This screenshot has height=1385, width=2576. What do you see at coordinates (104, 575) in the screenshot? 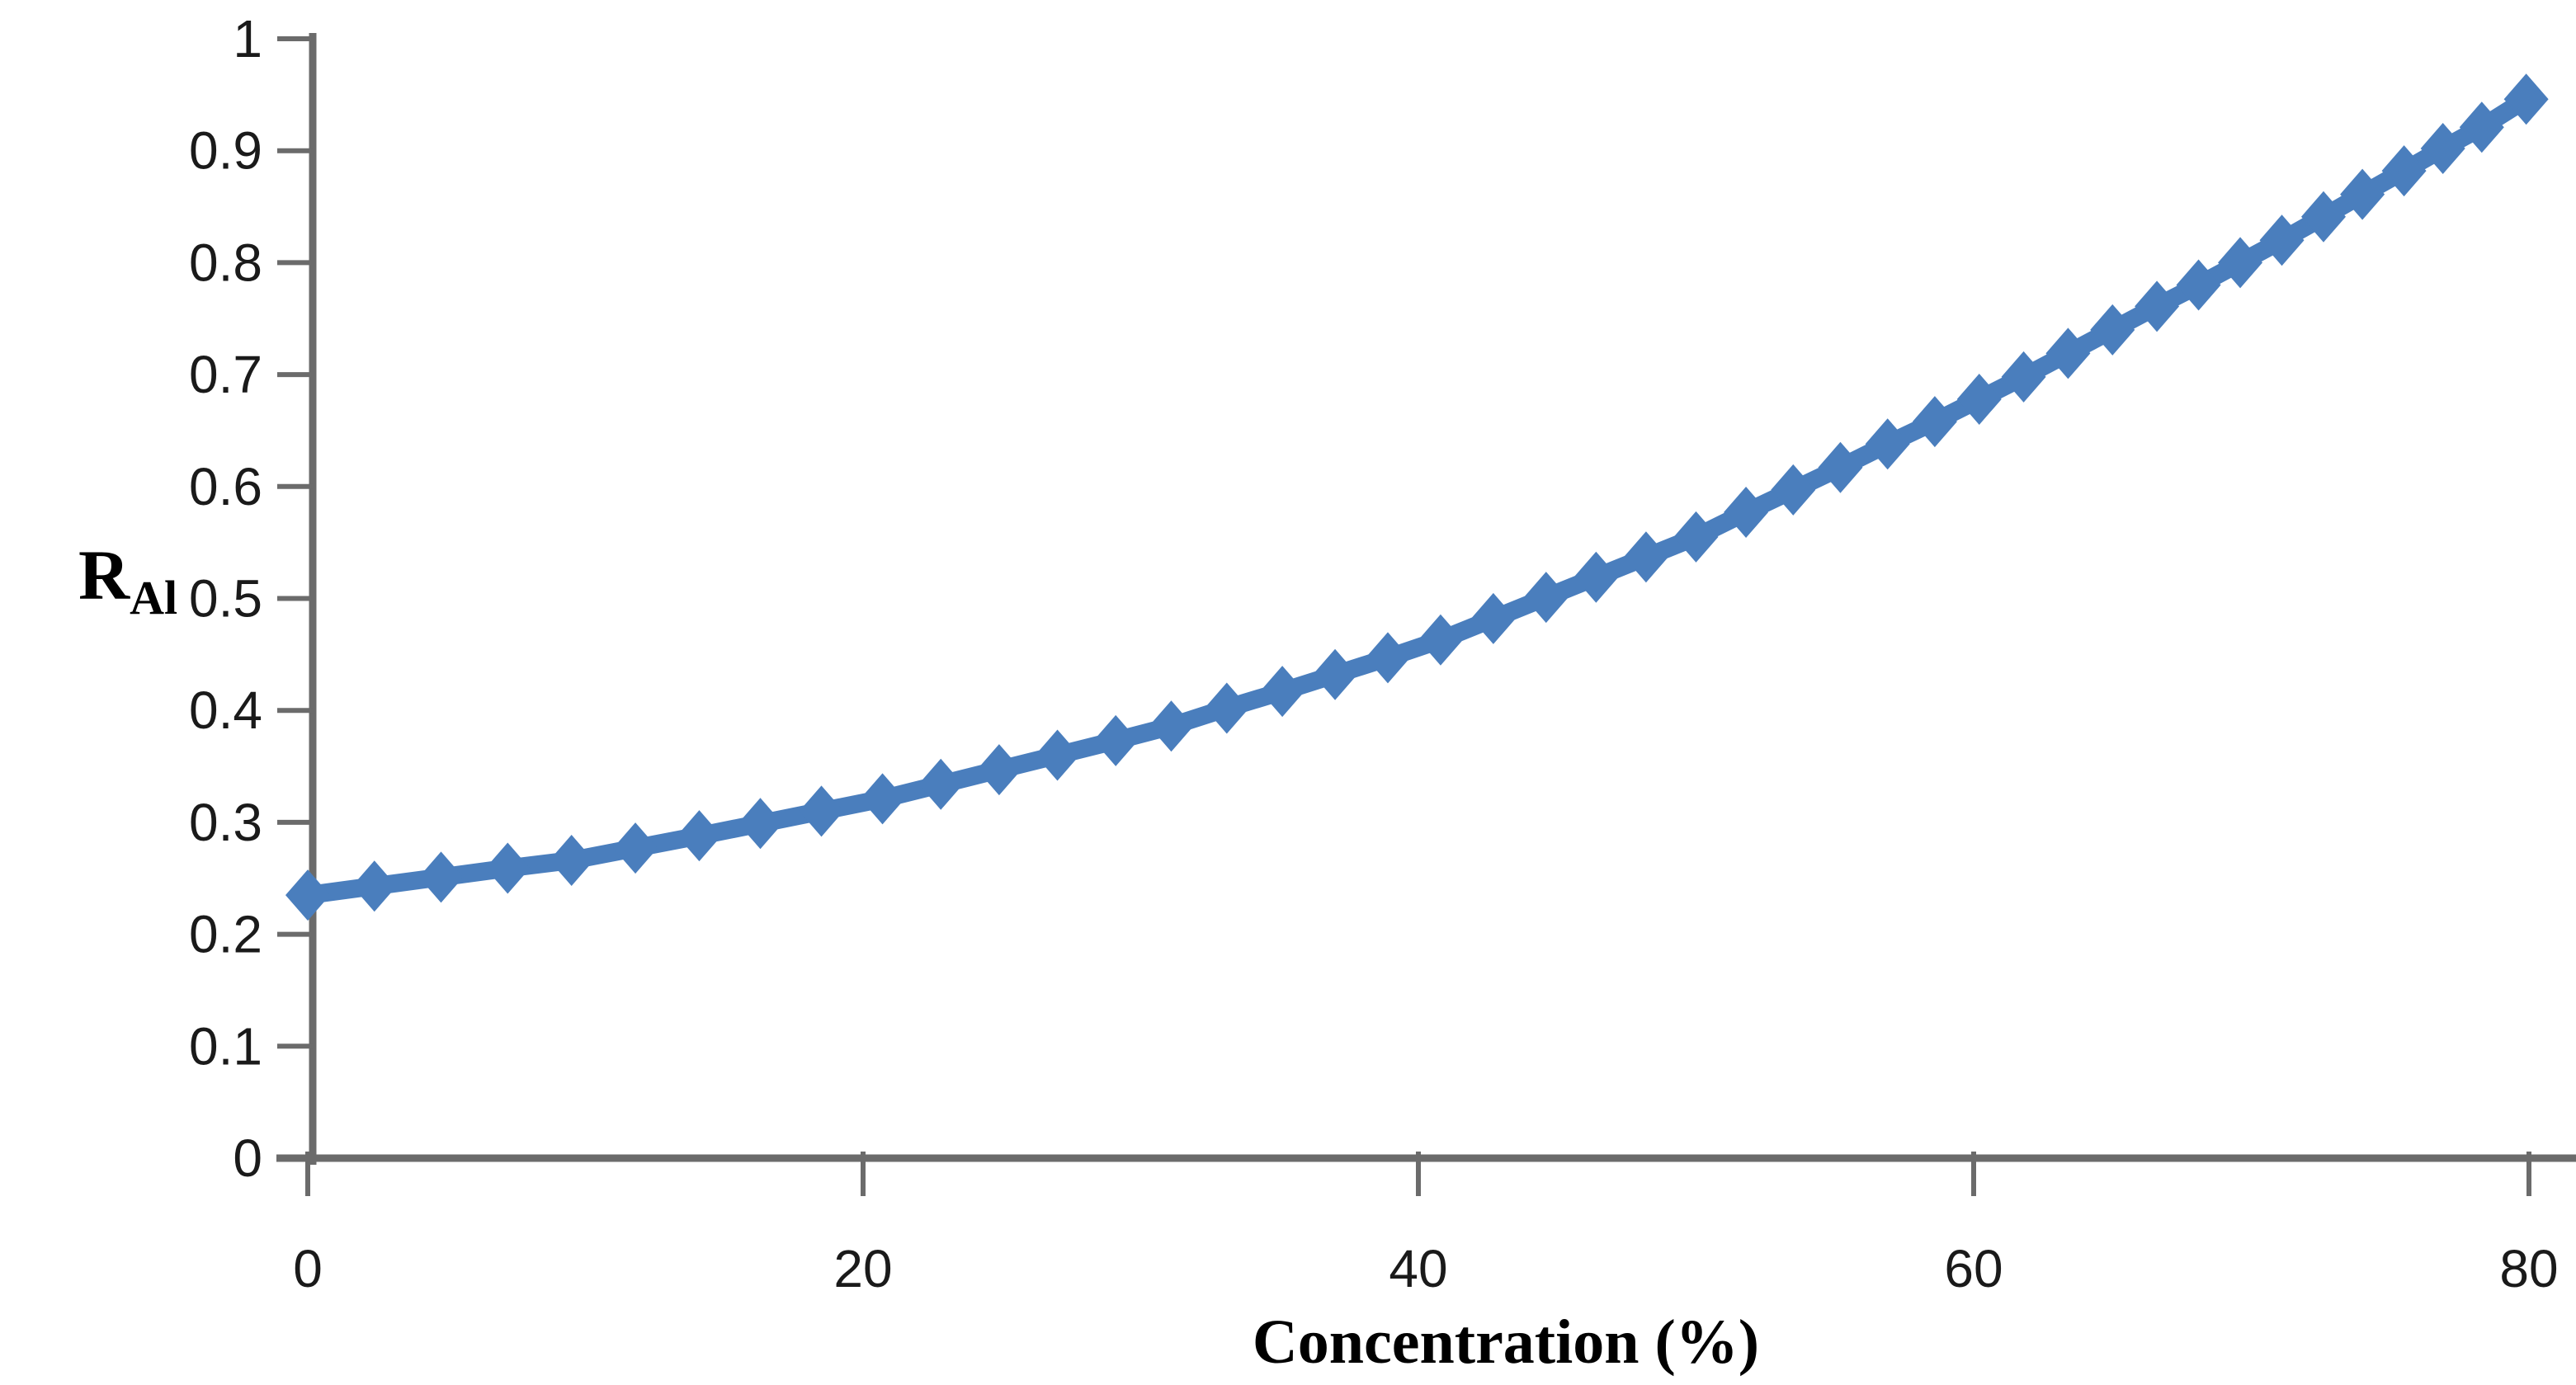
I see `y-axis-title-base: R` at bounding box center [104, 575].